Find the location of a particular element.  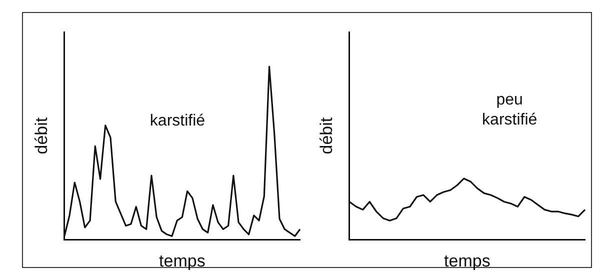

annotation: karstifié is located at coordinates (178, 121).